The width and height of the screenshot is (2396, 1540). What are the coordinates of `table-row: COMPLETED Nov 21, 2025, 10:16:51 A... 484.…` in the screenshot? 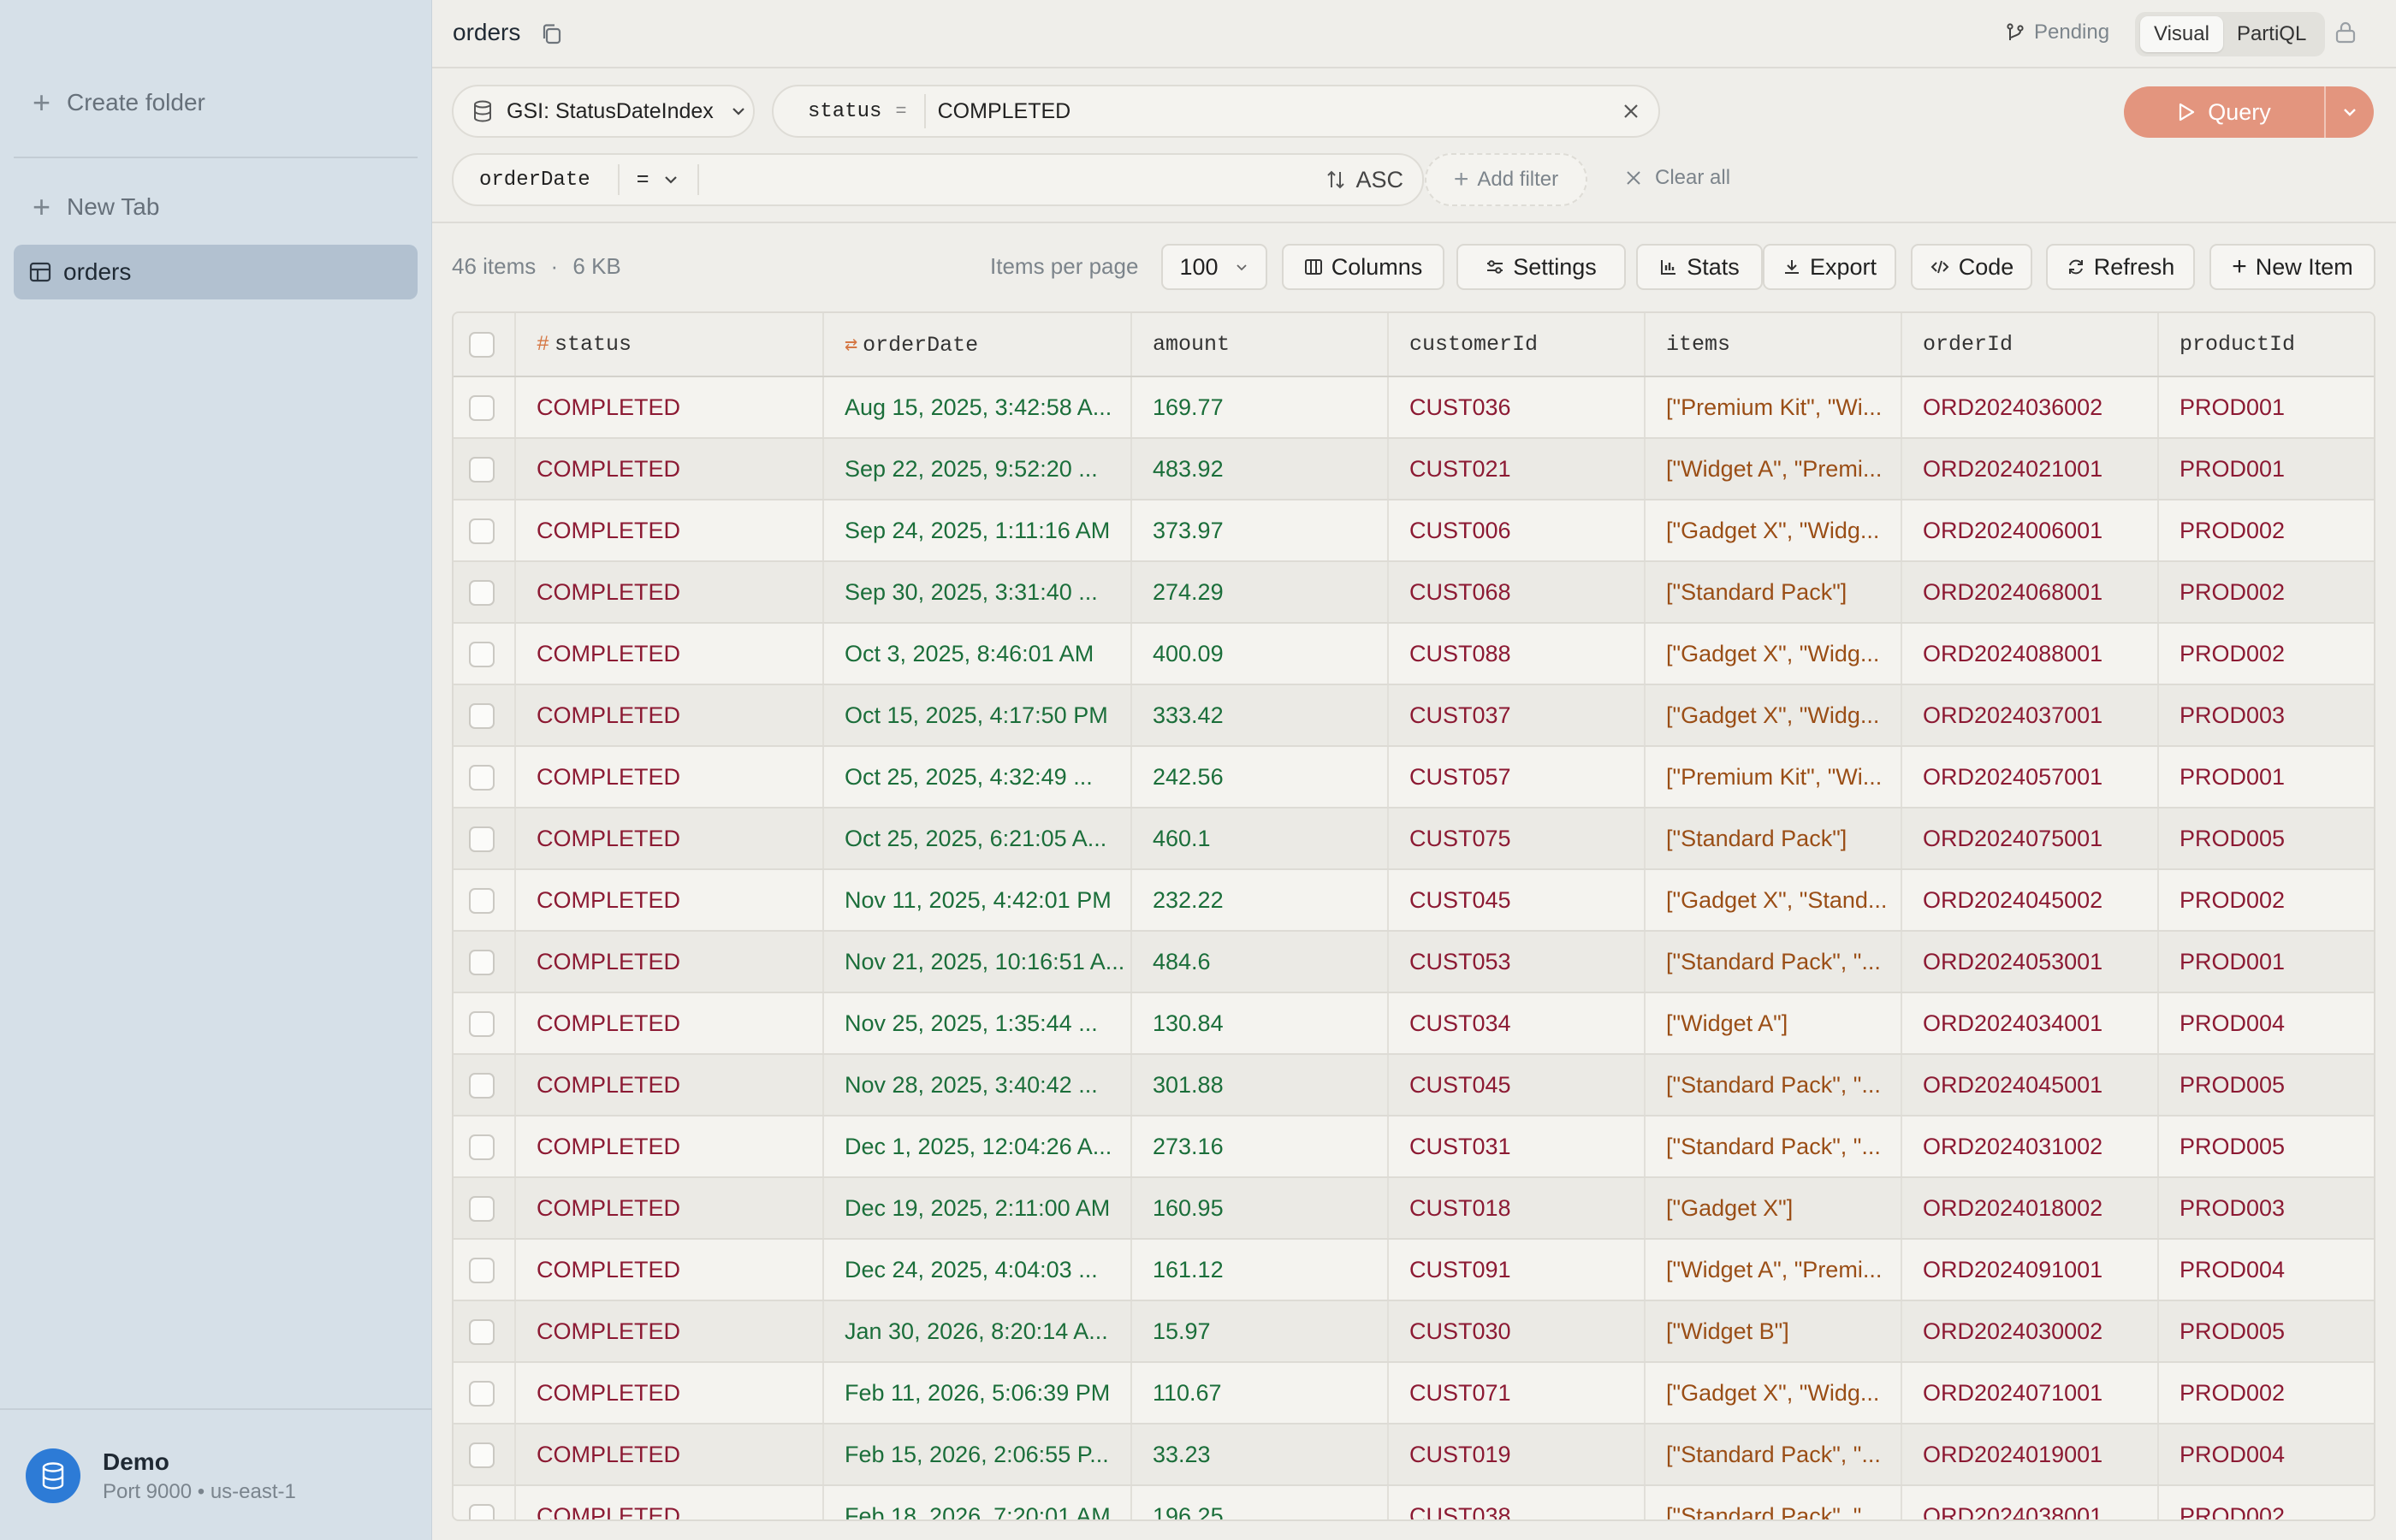 It's located at (1414, 962).